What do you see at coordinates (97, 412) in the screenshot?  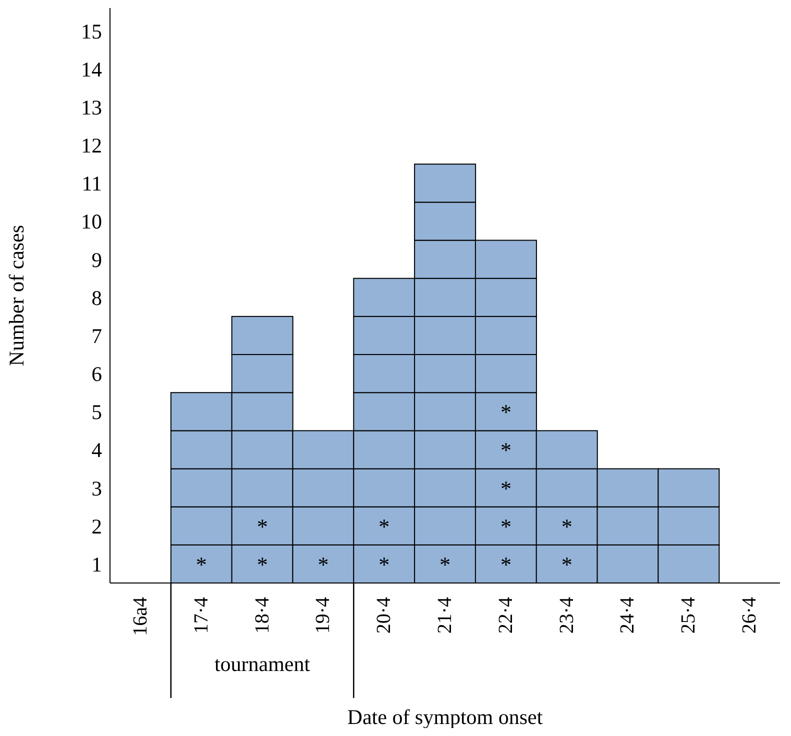 I see `y-tick-label: 5` at bounding box center [97, 412].